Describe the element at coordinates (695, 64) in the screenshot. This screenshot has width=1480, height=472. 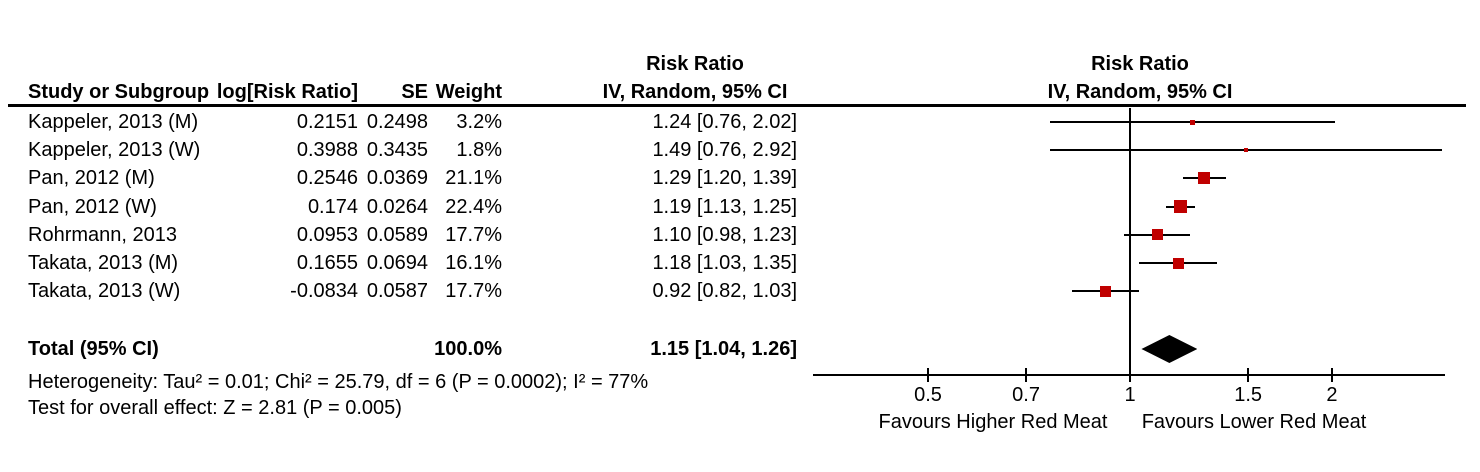
I see `risk-ratio-header-left: Risk Ratio` at that location.